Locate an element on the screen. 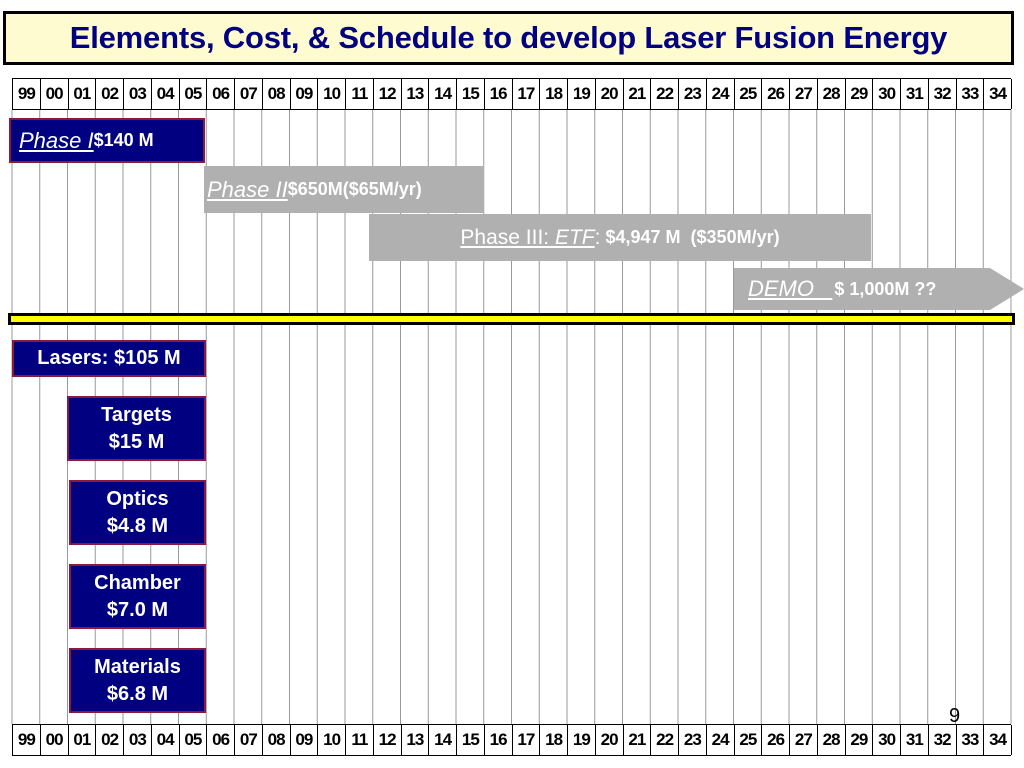  element-lasers: Lasers: $105 M is located at coordinates (109, 358).